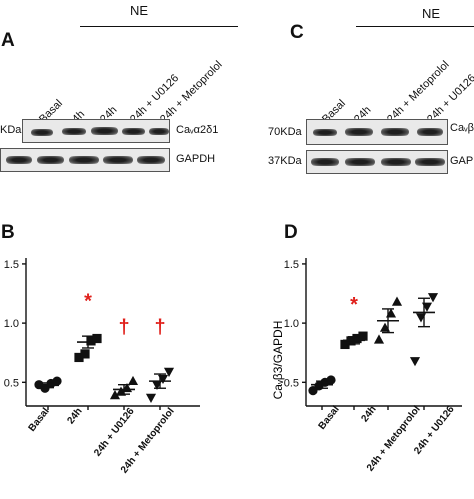  What do you see at coordinates (159, 26) in the screenshot?
I see `panel-a-treatment-line` at bounding box center [159, 26].